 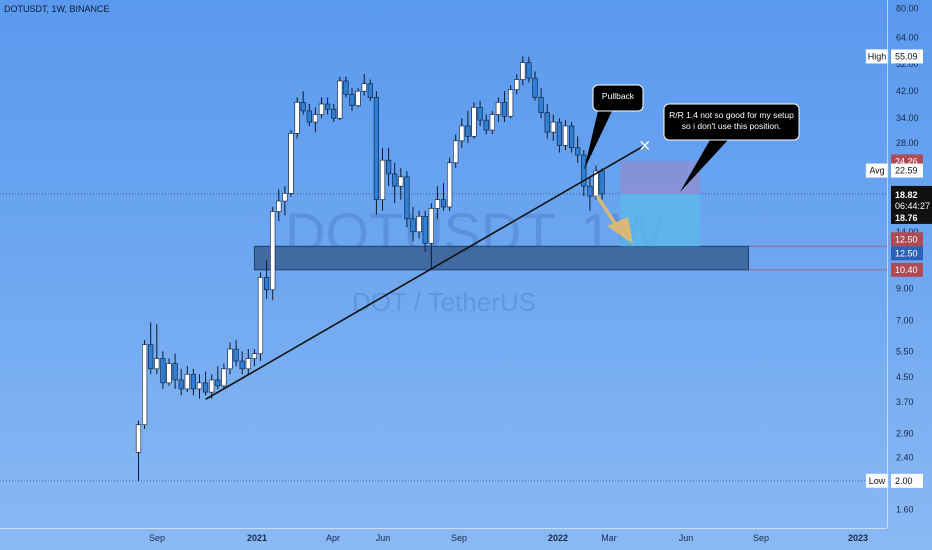 I want to click on x-tick-label: 2021, so click(x=257, y=538).